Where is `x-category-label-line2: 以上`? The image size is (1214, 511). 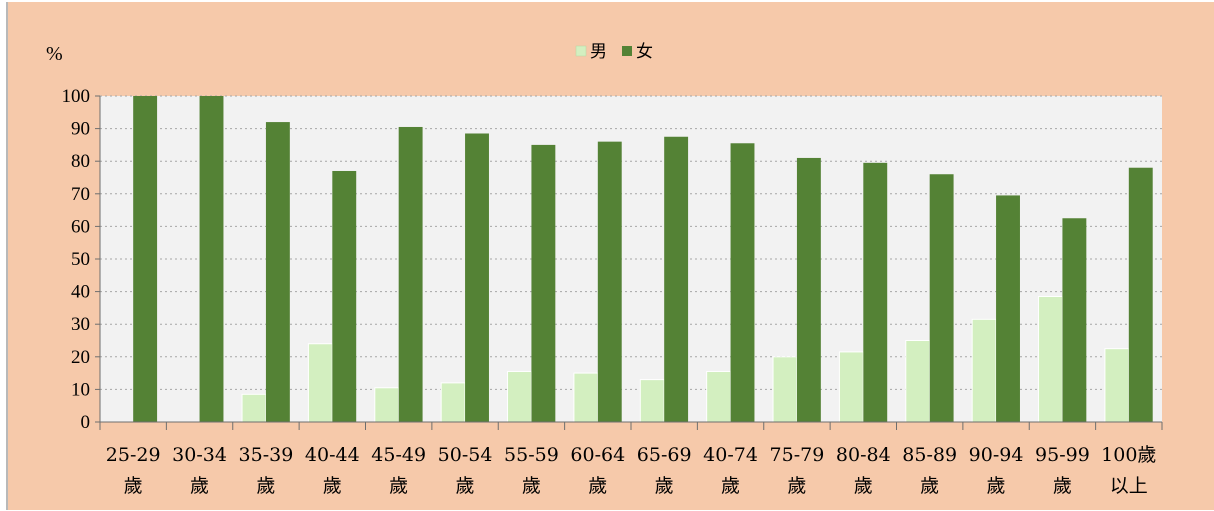
x-category-label-line2: 以上 is located at coordinates (1129, 486).